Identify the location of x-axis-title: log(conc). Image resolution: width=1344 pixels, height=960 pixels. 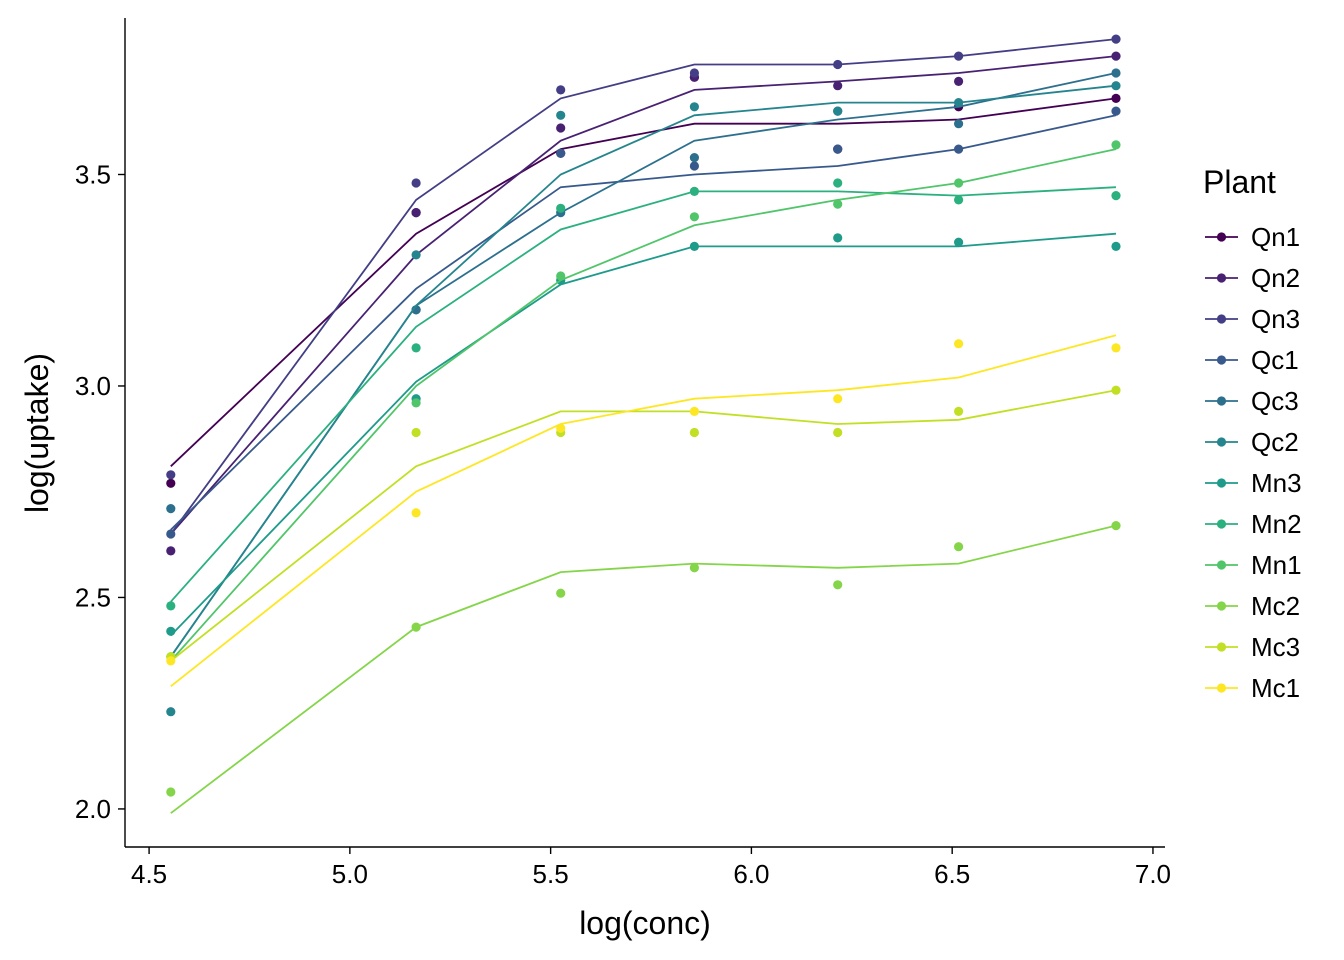
(645, 923).